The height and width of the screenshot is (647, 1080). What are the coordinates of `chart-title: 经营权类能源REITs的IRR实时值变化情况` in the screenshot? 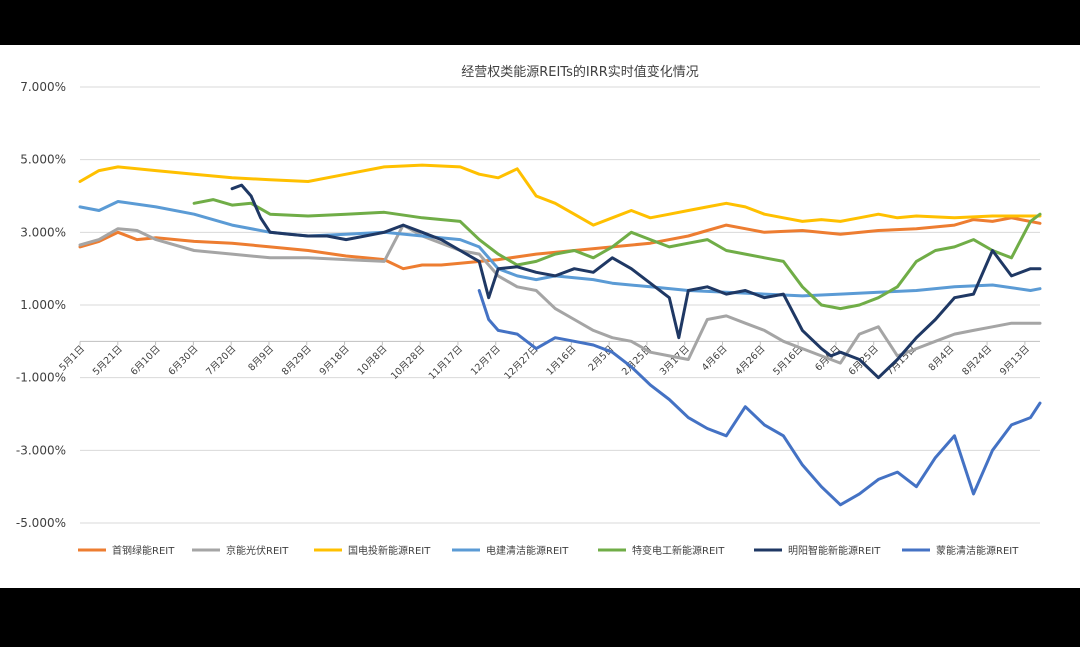 It's located at (580, 72).